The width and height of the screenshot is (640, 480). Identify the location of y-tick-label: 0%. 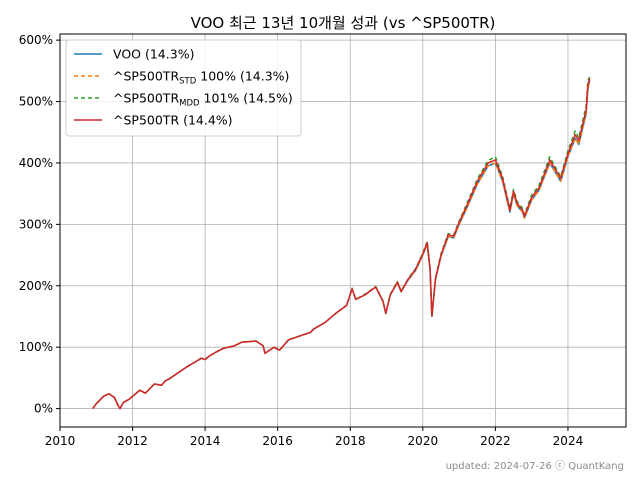
(43, 409).